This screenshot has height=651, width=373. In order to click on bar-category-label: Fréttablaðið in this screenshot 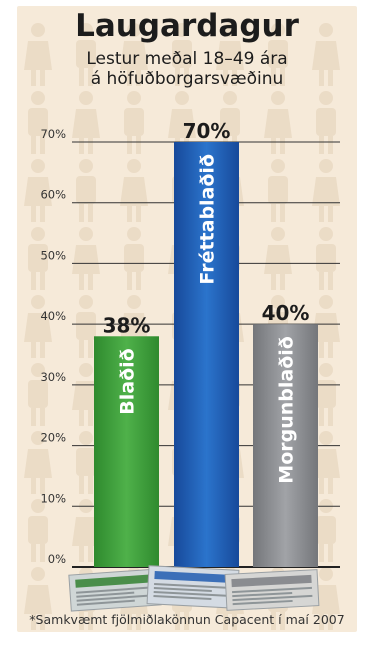, I will do `click(208, 219)`.